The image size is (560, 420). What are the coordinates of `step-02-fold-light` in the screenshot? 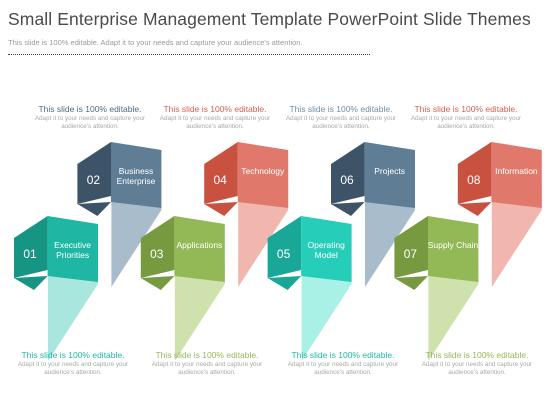 It's located at (136, 175).